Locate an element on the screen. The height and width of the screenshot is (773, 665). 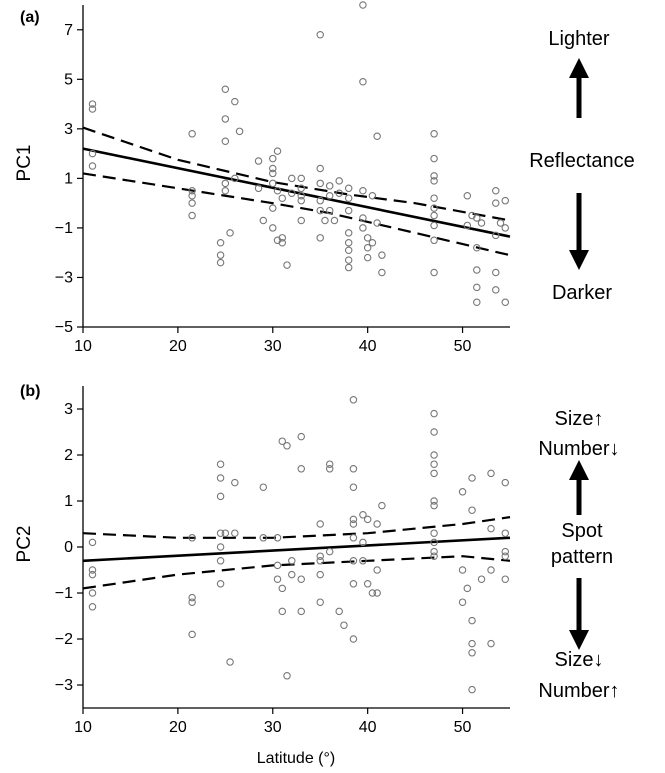
panel-b-confidence-lines is located at coordinates (296, 553).